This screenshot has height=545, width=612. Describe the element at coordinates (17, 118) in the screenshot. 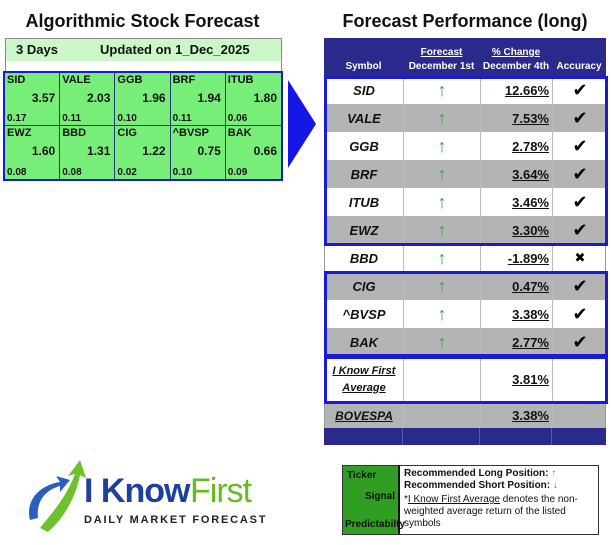

I see `cell-predictability: 0.17` at that location.